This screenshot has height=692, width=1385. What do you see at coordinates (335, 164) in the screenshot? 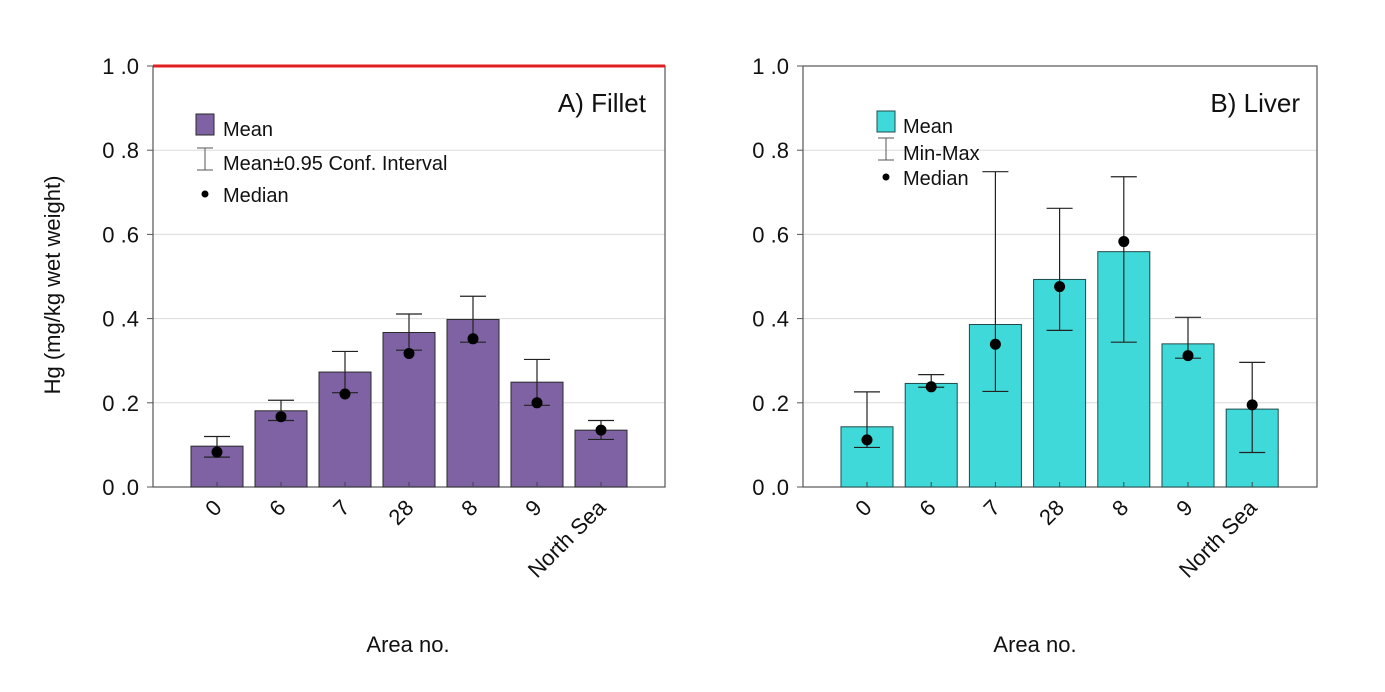
I see `legend-label-ci: Mean±0.95 Conf. Interval` at bounding box center [335, 164].